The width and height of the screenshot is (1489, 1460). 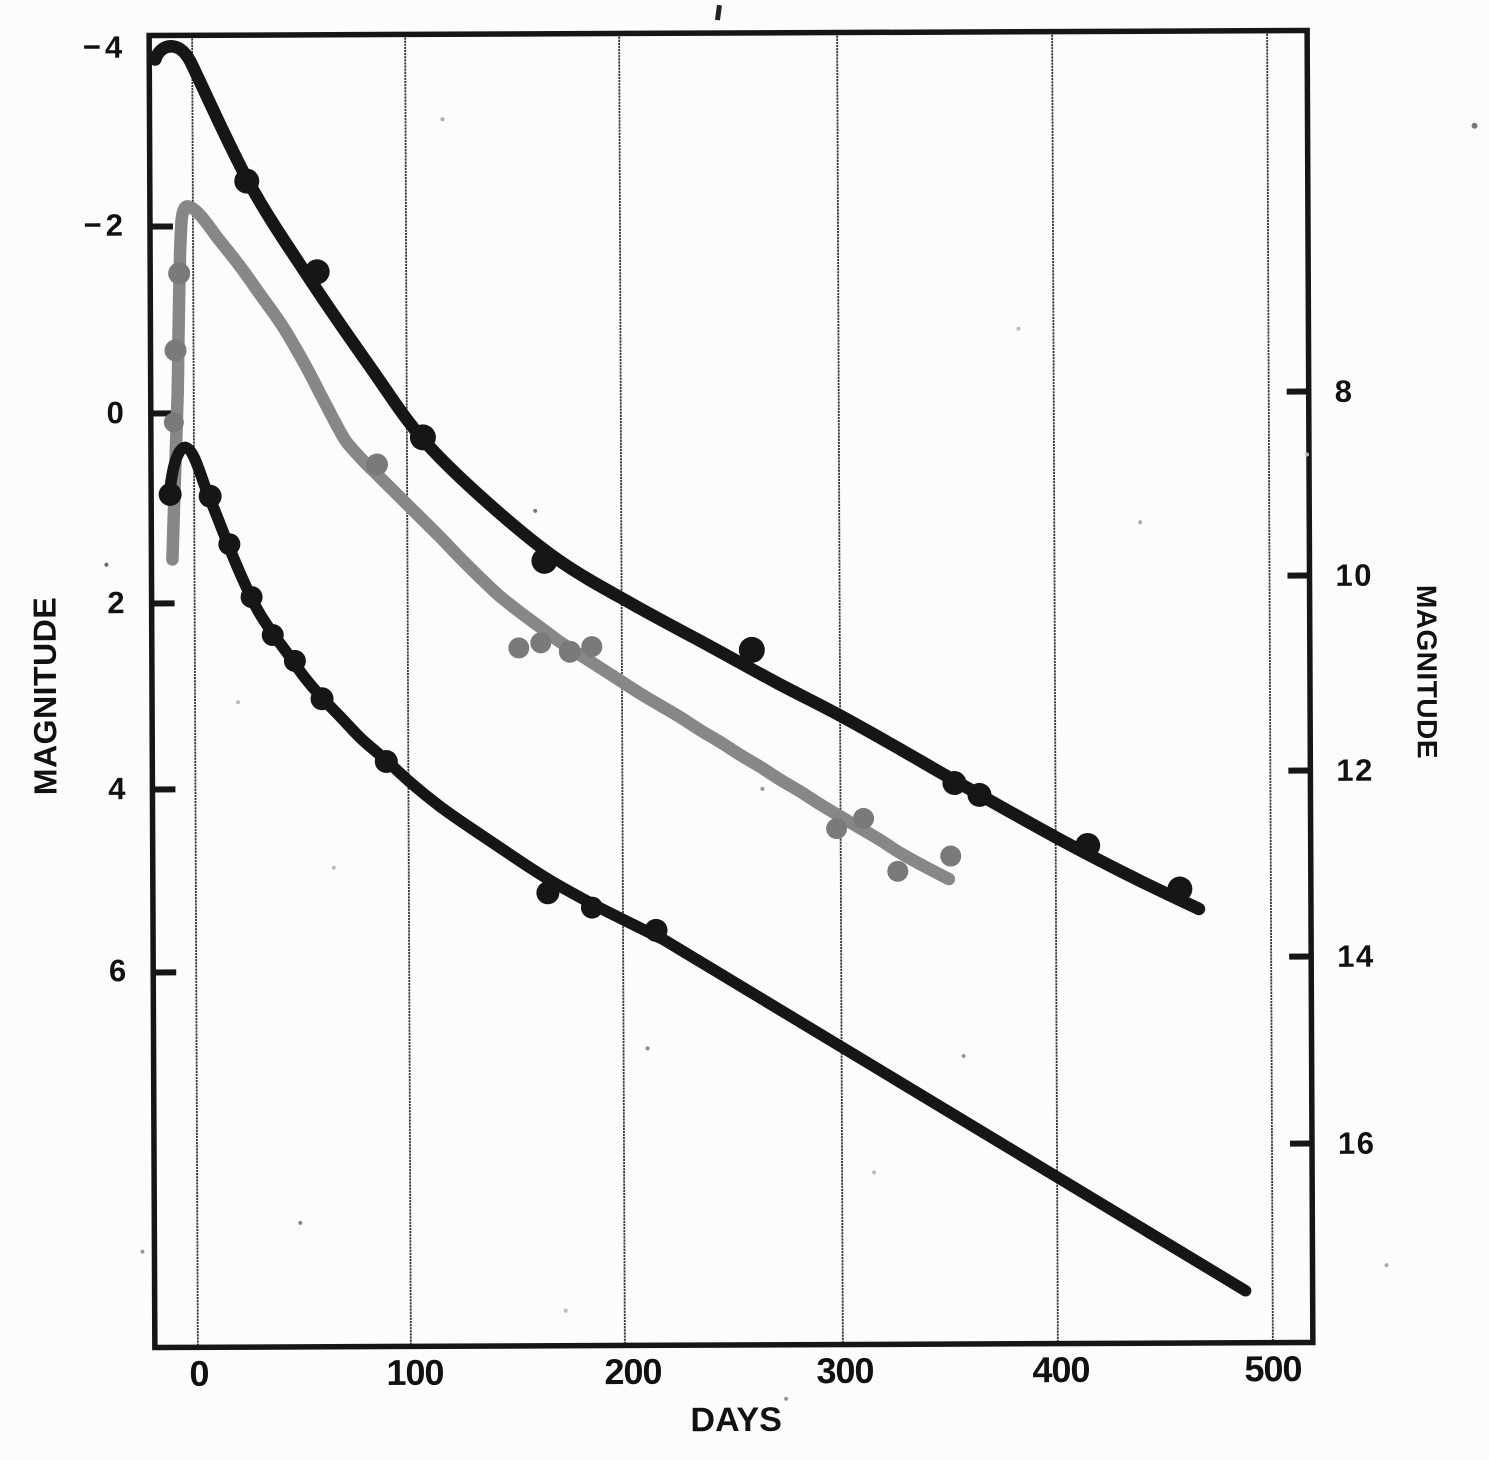 I want to click on svg-text: 300, so click(x=844, y=1370).